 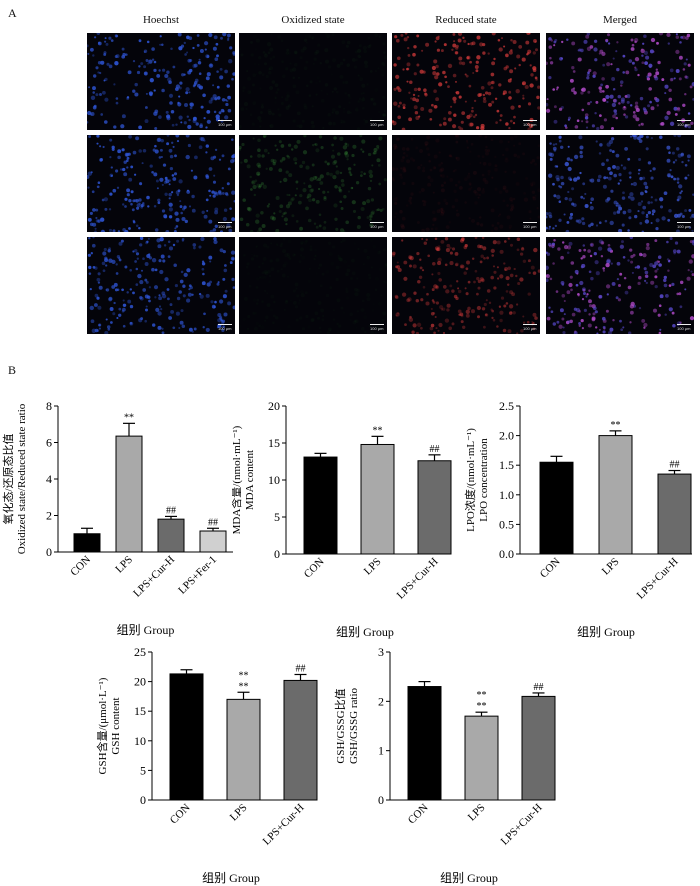 What do you see at coordinates (244, 675) in the screenshot?
I see `significance-mark-extra: **` at bounding box center [244, 675].